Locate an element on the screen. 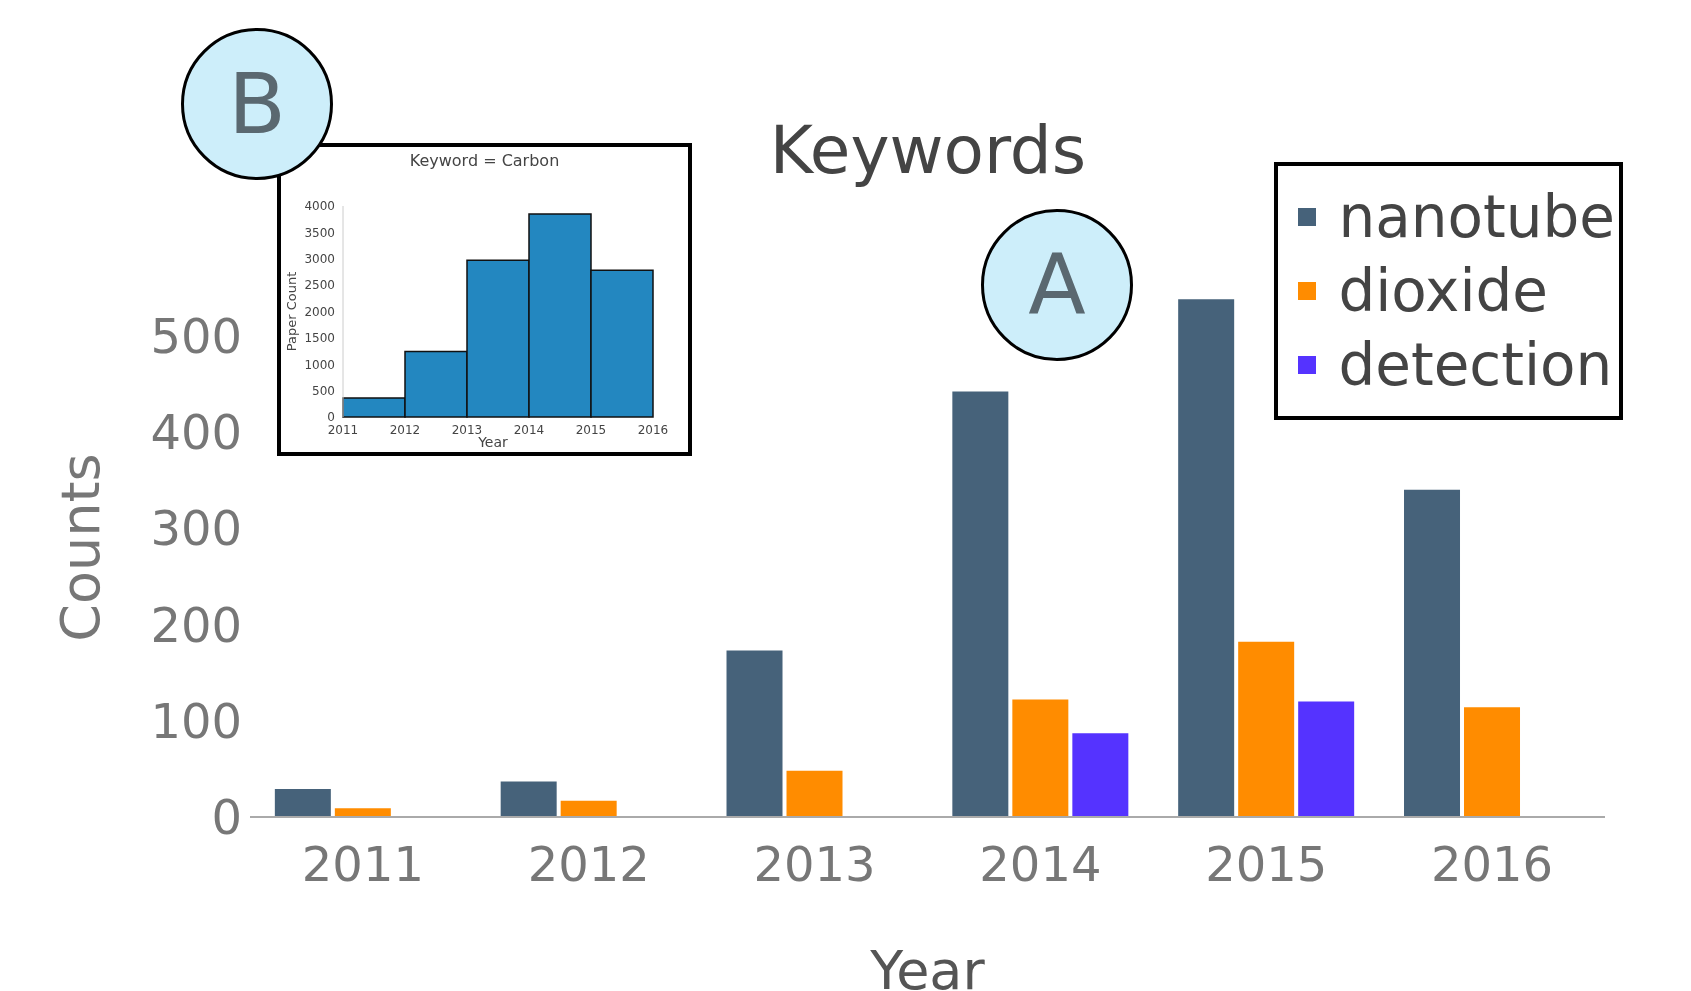 This screenshot has height=991, width=1691. y-axis-title: Counts is located at coordinates (81, 547).